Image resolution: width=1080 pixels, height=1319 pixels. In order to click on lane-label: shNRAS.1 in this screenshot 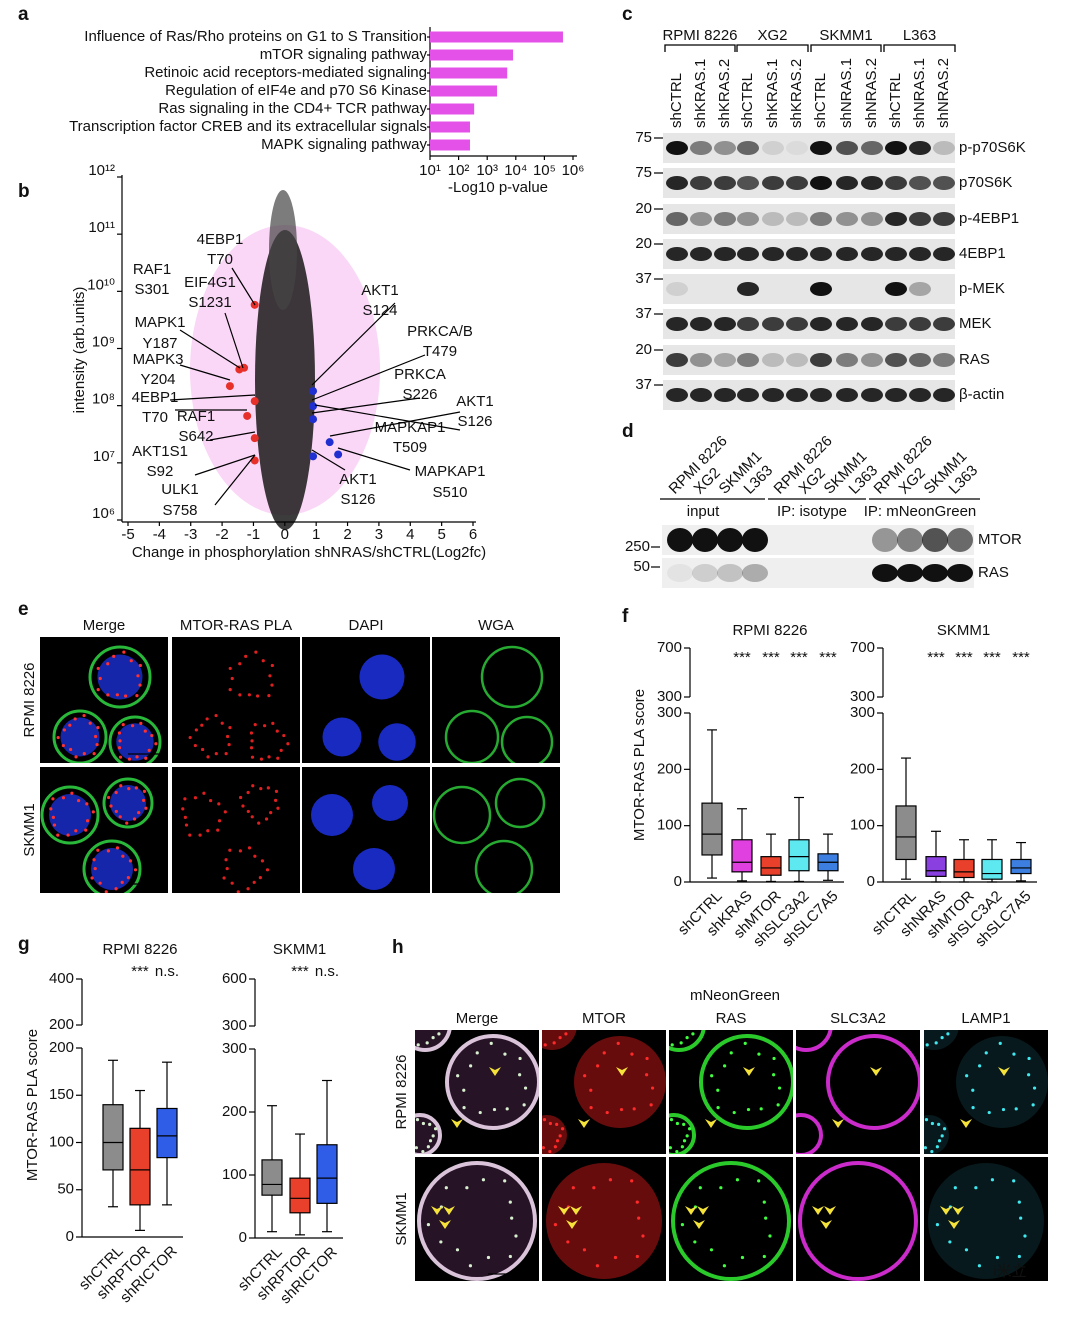, I will do `click(846, 93)`.